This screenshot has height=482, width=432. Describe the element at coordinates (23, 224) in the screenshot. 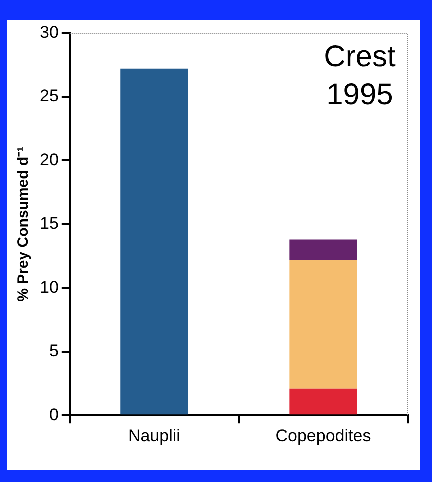

I see `y-axis-title: % Prey Consumed d⁻¹` at that location.